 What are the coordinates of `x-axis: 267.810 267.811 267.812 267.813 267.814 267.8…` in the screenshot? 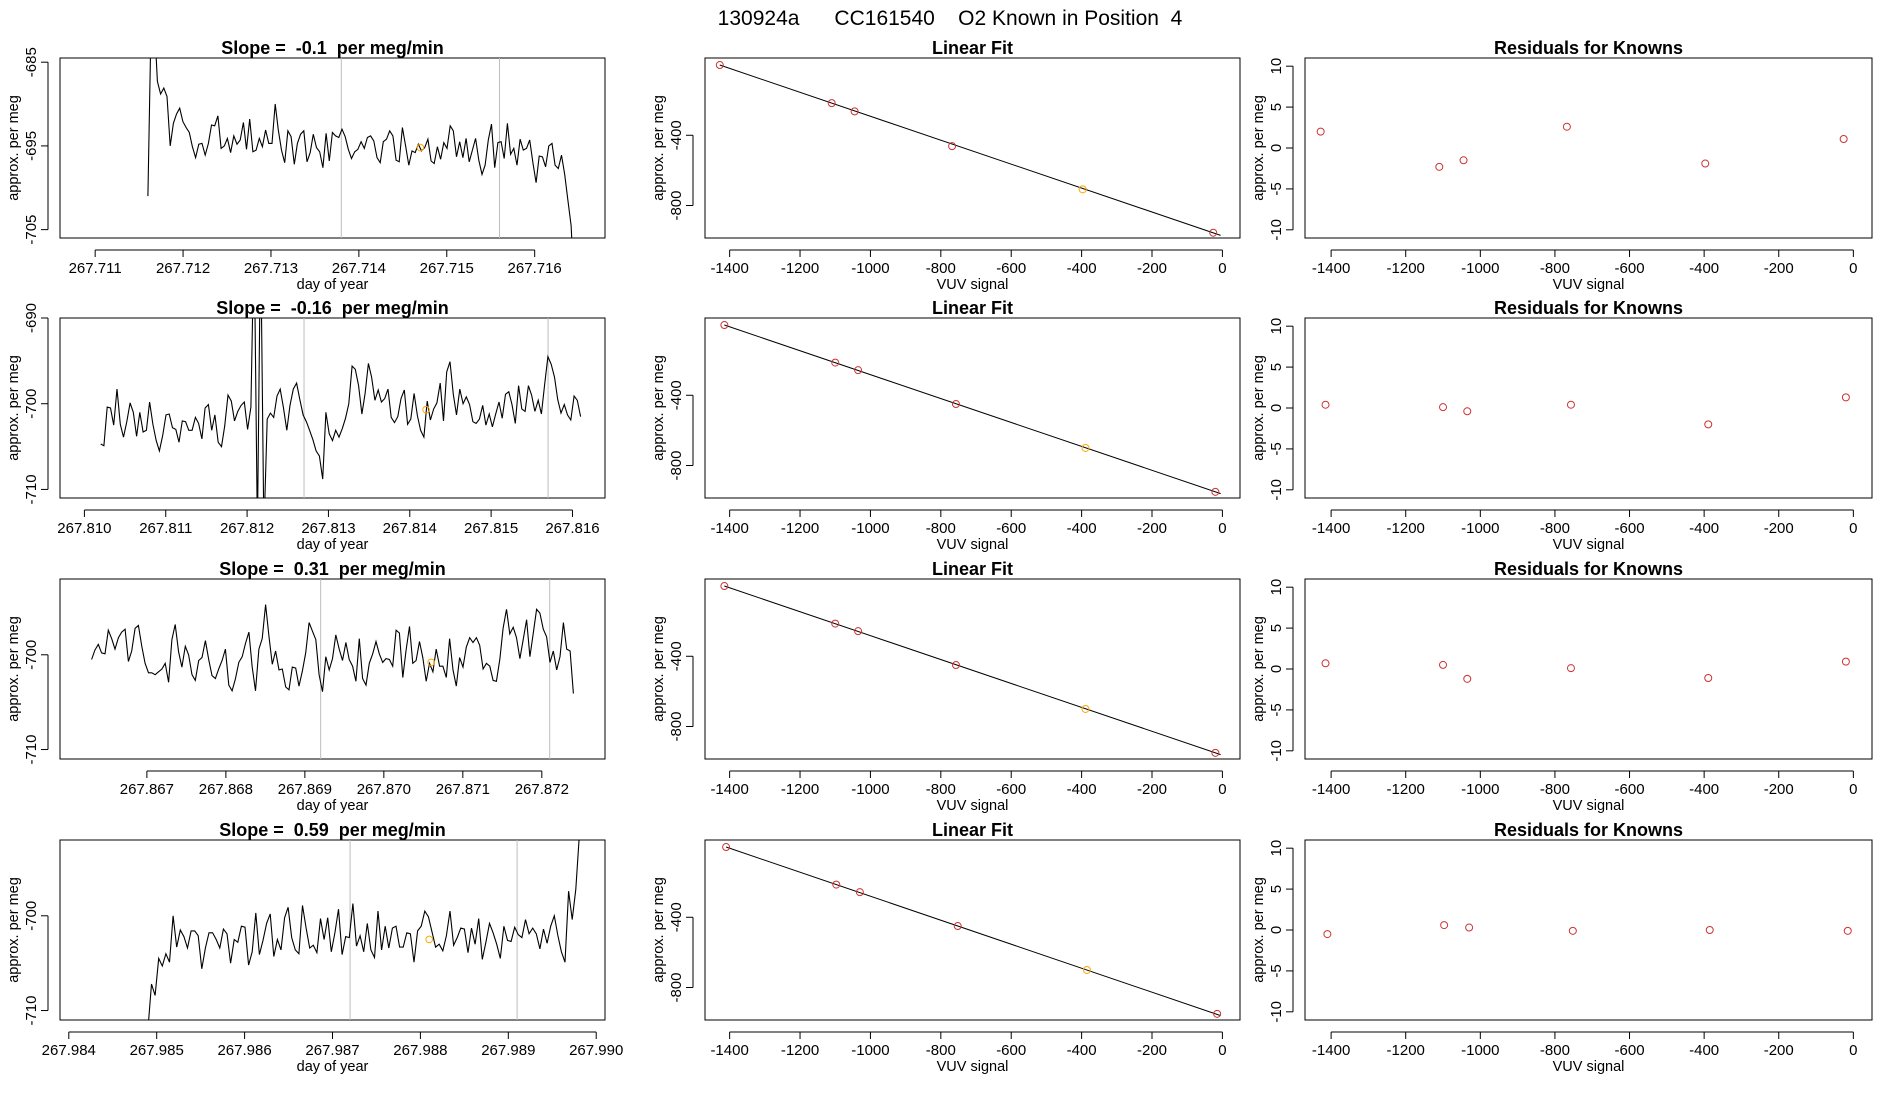 It's located at (328, 523).